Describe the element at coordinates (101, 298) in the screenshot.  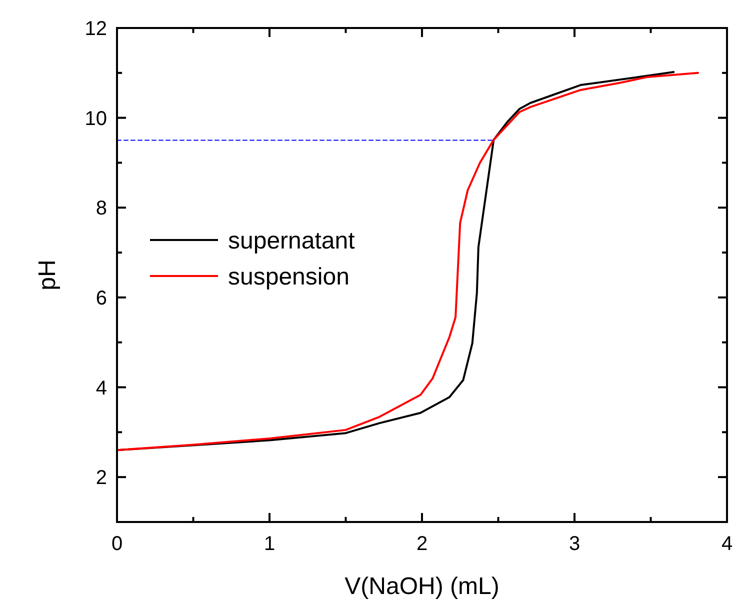
I see `y-tick-label: 6` at that location.